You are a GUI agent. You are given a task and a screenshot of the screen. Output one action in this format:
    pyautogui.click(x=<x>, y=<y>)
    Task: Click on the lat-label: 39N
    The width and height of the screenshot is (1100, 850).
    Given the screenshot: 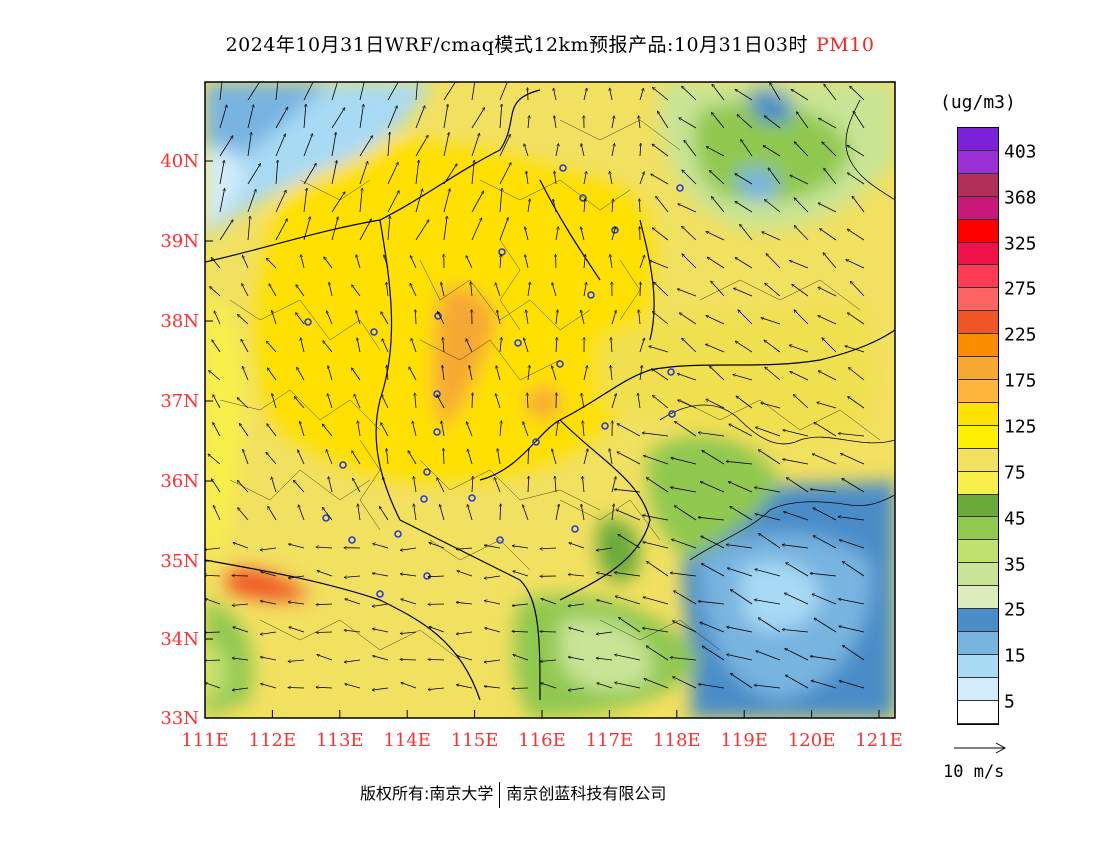 What is the action you would take?
    pyautogui.click(x=179, y=241)
    